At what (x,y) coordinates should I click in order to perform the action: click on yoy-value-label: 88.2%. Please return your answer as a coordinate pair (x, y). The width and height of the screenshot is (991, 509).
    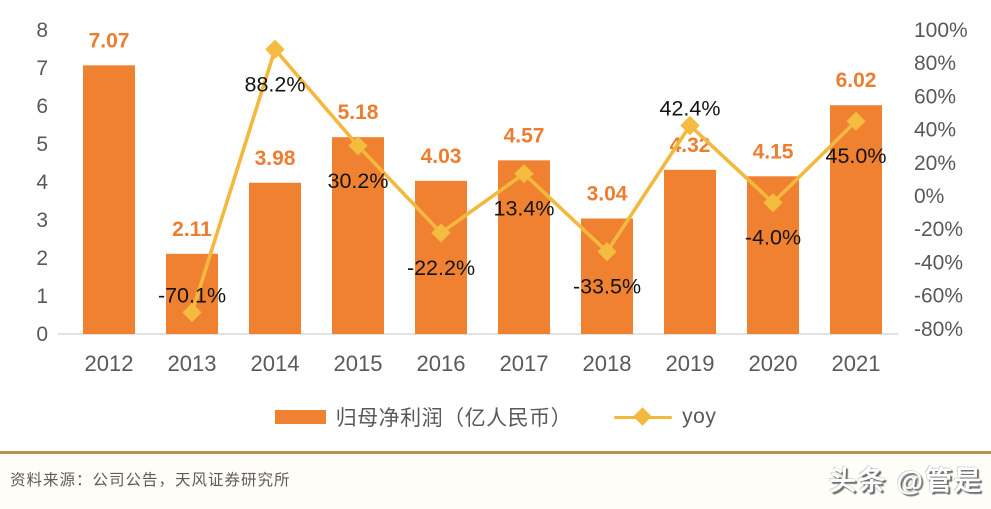
    Looking at the image, I should click on (275, 84).